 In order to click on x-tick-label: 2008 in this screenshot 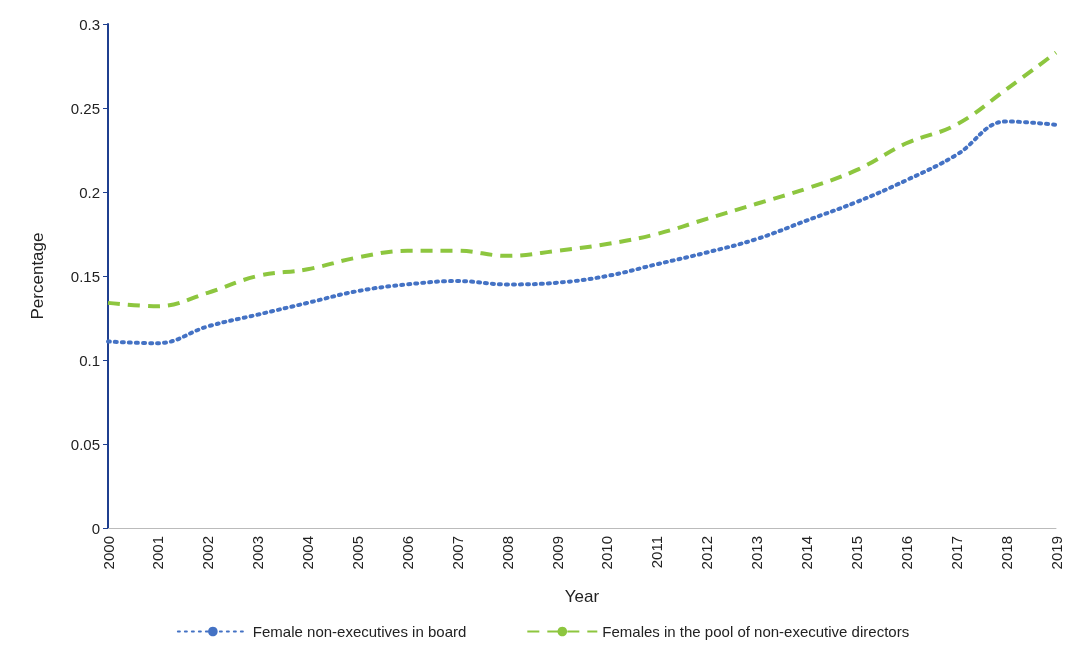, I will do `click(507, 553)`.